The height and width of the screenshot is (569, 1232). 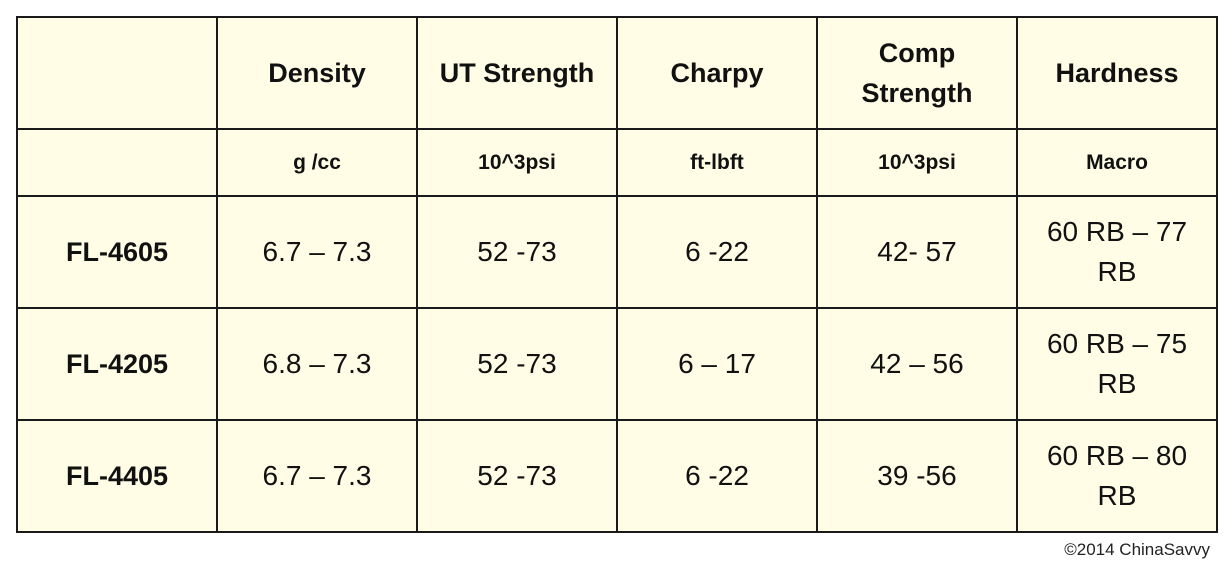 I want to click on hardness-cell: 60 RB – 80 RB, so click(x=1117, y=476).